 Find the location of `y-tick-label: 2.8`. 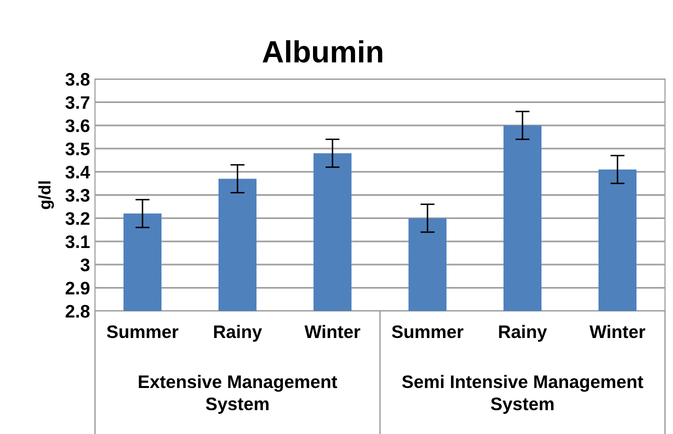

y-tick-label: 2.8 is located at coordinates (78, 311).